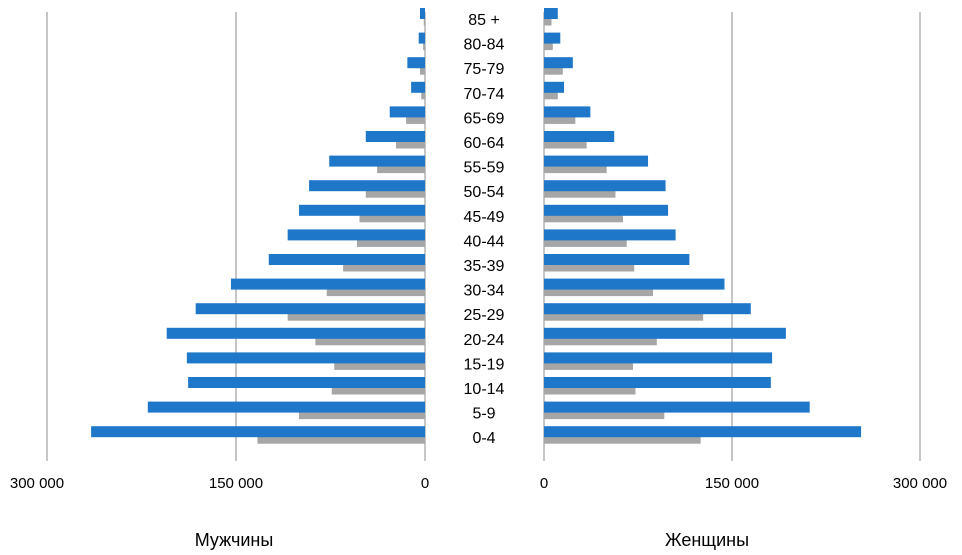  Describe the element at coordinates (484, 45) in the screenshot. I see `age-group-label: 80-84` at that location.